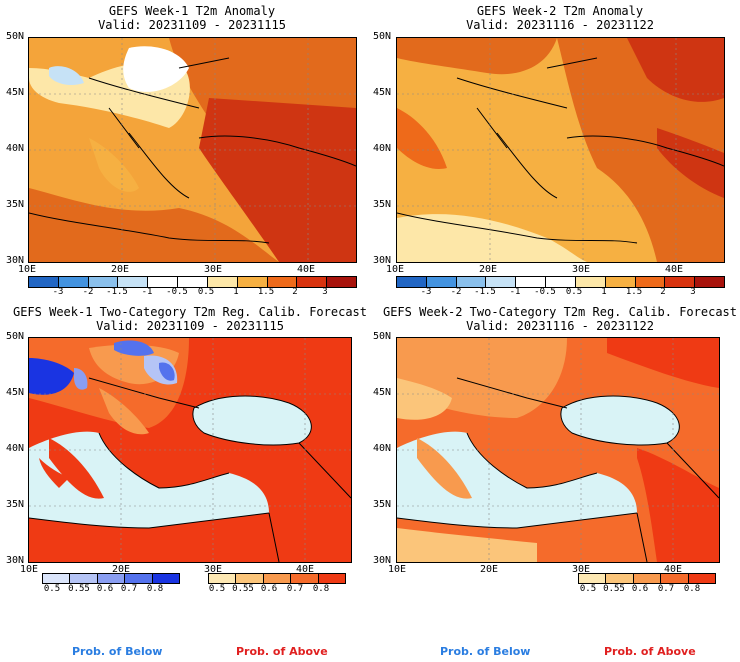 The width and height of the screenshot is (740, 662). What do you see at coordinates (558, 450) in the screenshot?
I see `panel4-probability-map` at bounding box center [558, 450].